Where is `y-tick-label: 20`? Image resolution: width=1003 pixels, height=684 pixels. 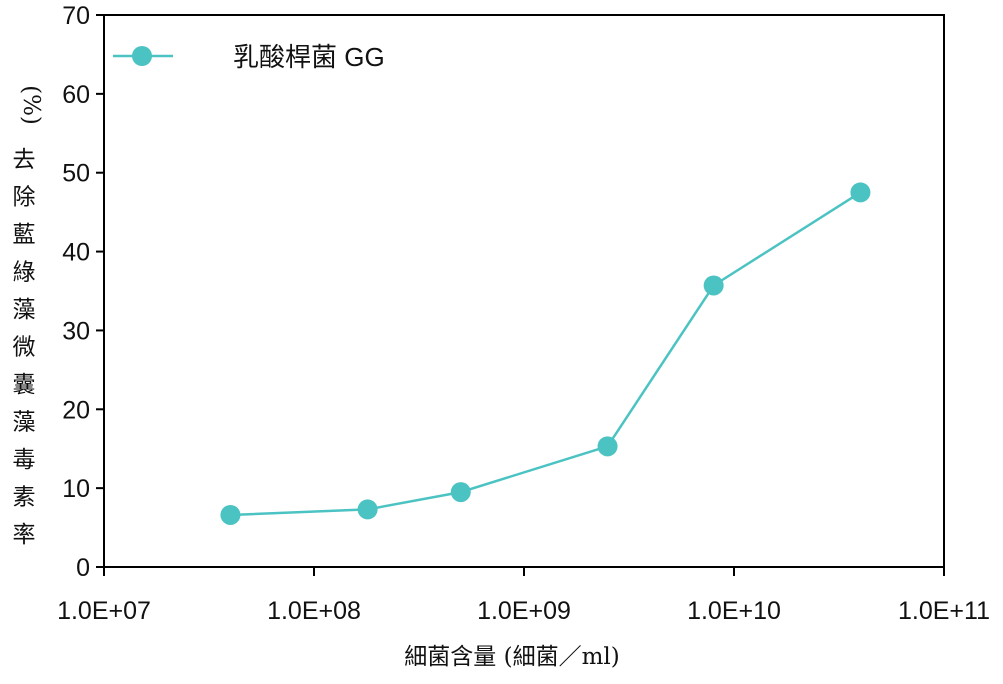 y-tick-label: 20 is located at coordinates (76, 410).